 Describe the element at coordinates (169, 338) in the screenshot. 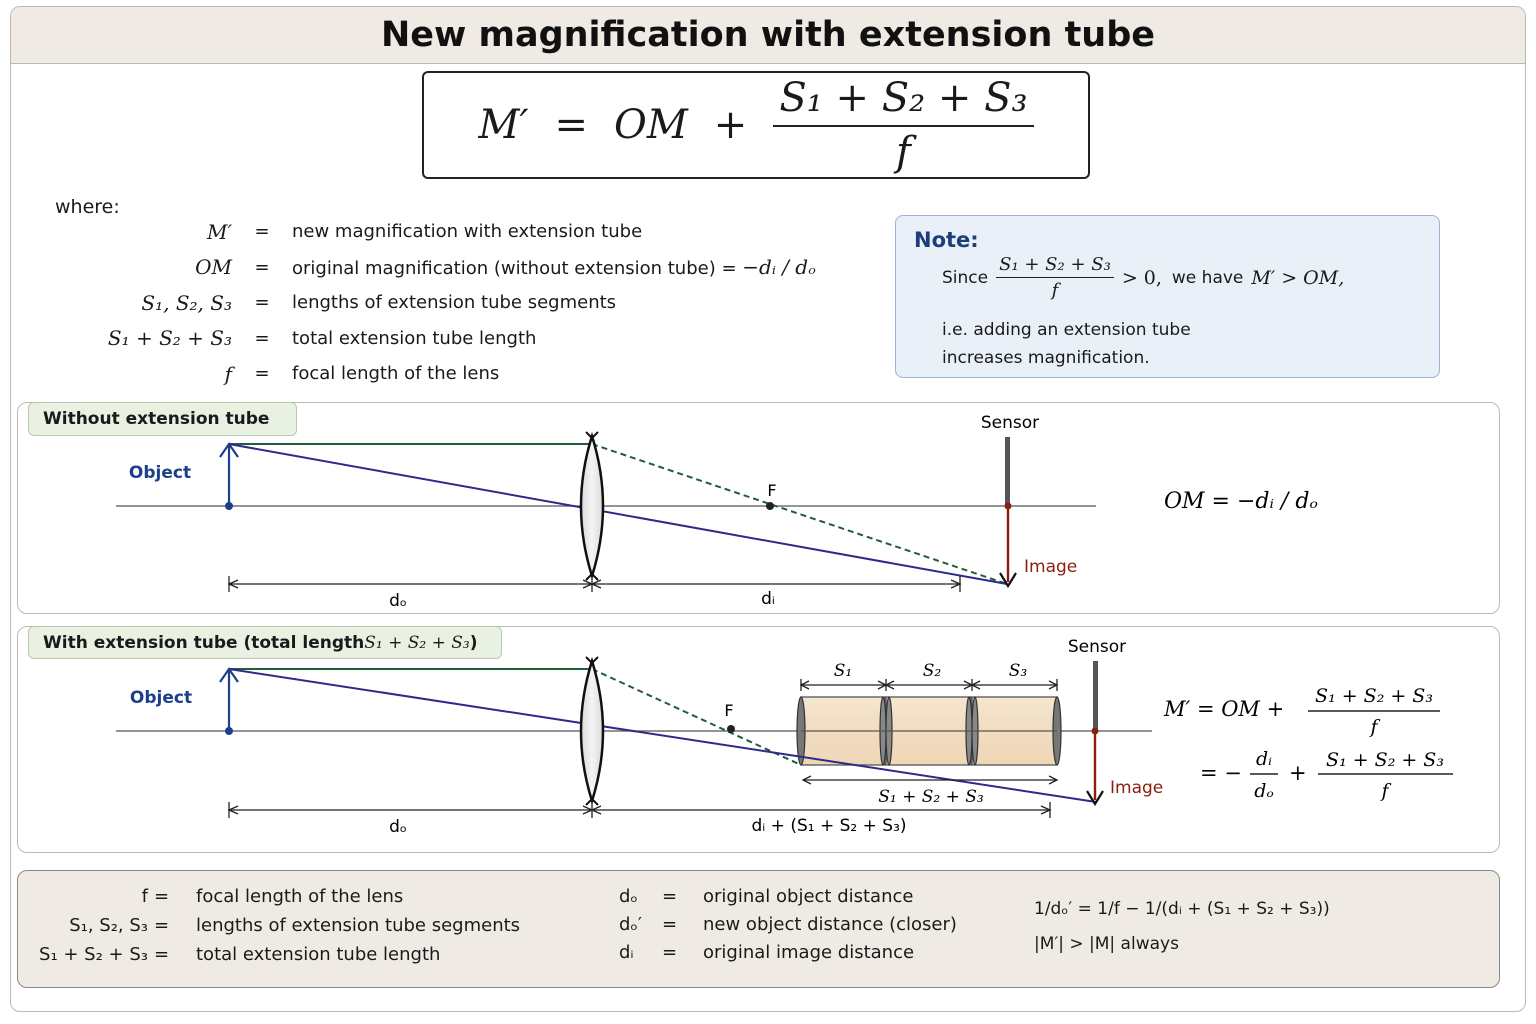

I see `def-symbol: S₁ + S₂ + S₃` at that location.